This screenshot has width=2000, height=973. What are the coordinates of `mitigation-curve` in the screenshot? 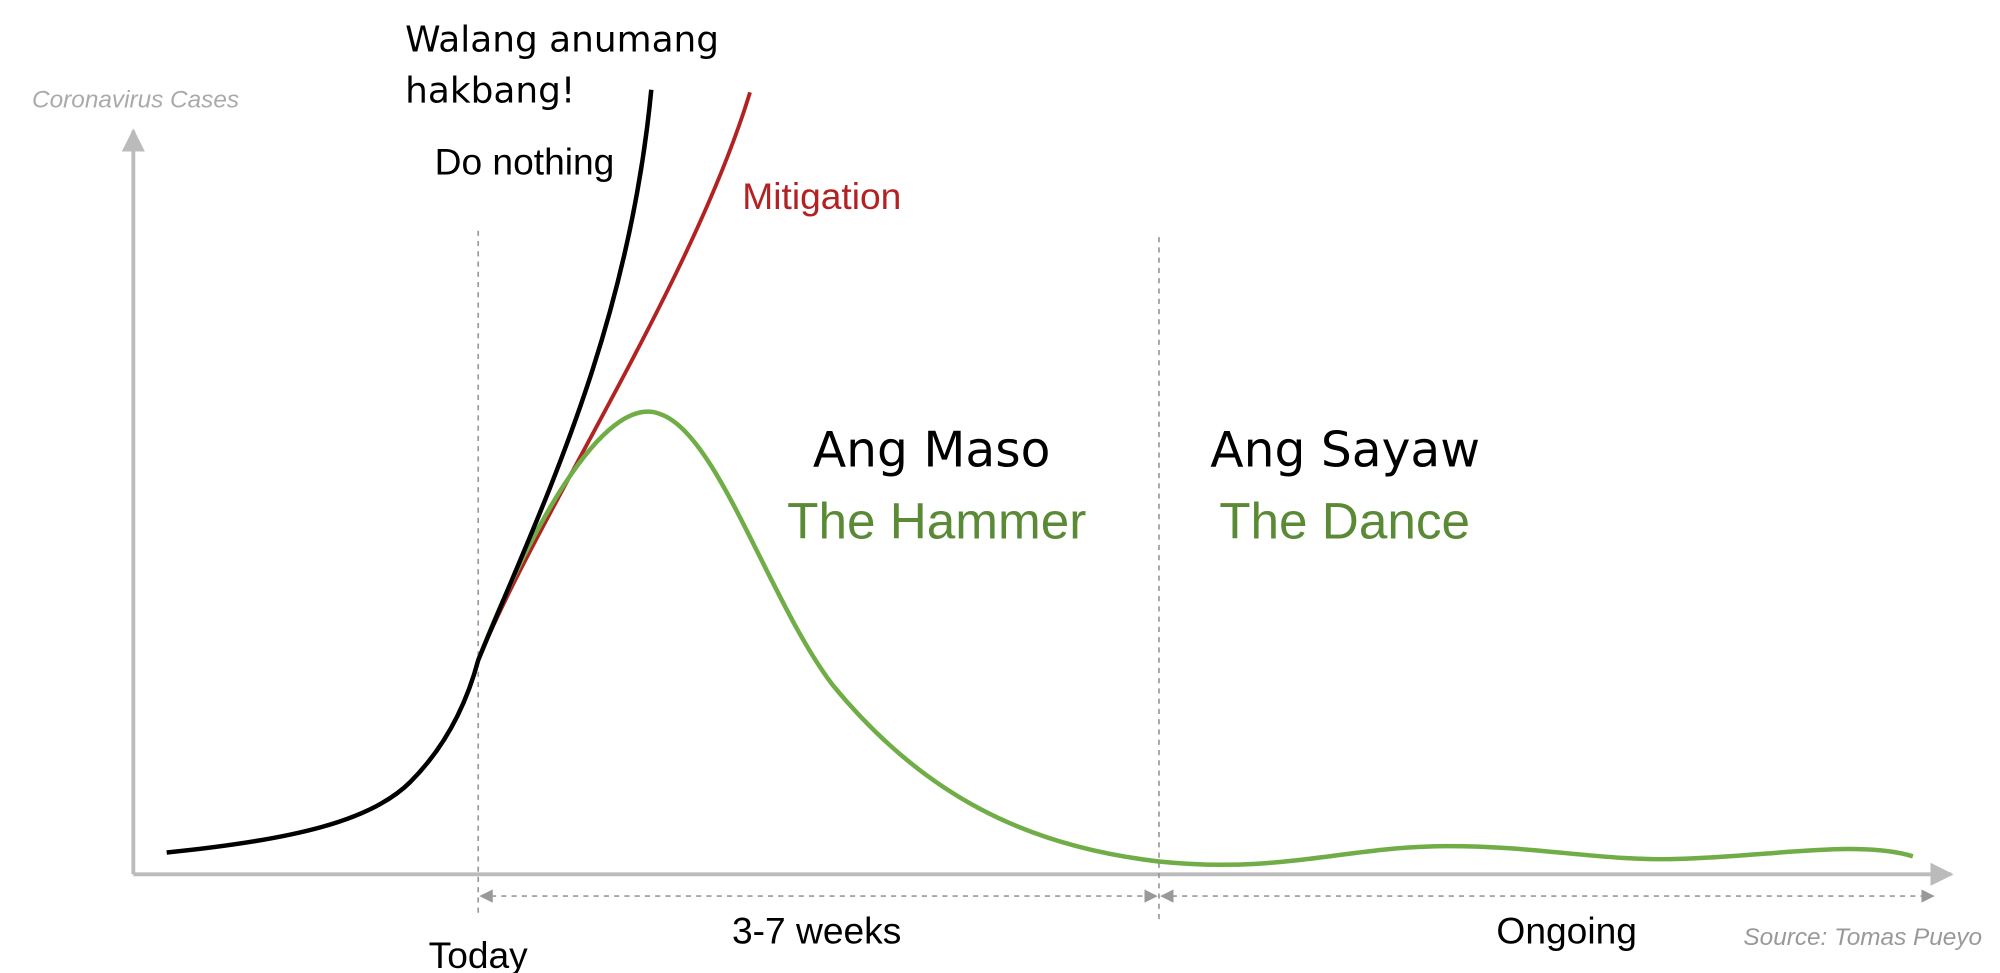 It's located at (614, 376).